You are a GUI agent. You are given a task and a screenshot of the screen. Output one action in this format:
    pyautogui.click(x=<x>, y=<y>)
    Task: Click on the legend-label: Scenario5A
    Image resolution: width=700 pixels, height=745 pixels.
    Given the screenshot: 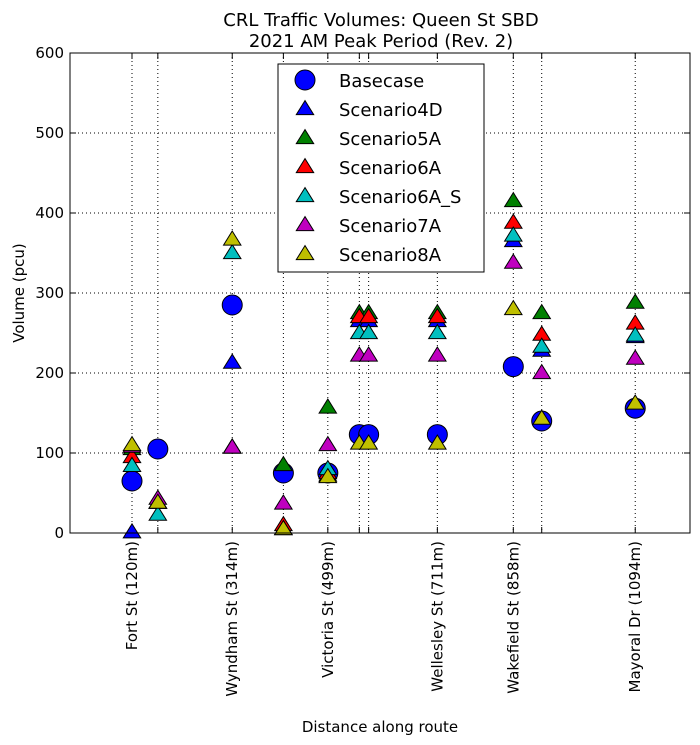 What is the action you would take?
    pyautogui.click(x=390, y=139)
    